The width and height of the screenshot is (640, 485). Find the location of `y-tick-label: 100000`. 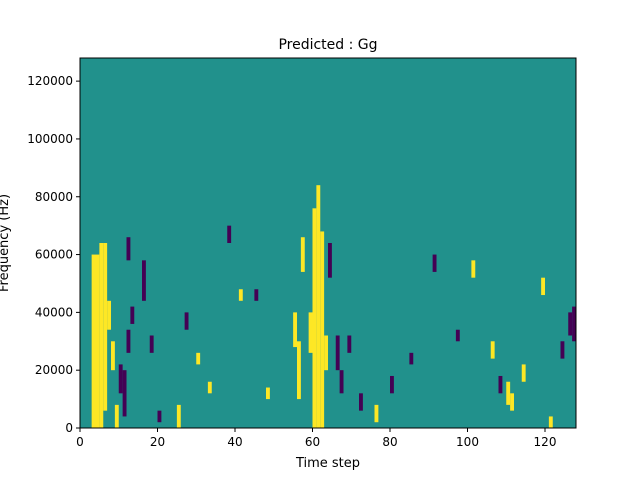

y-tick-label: 100000 is located at coordinates (50, 139).